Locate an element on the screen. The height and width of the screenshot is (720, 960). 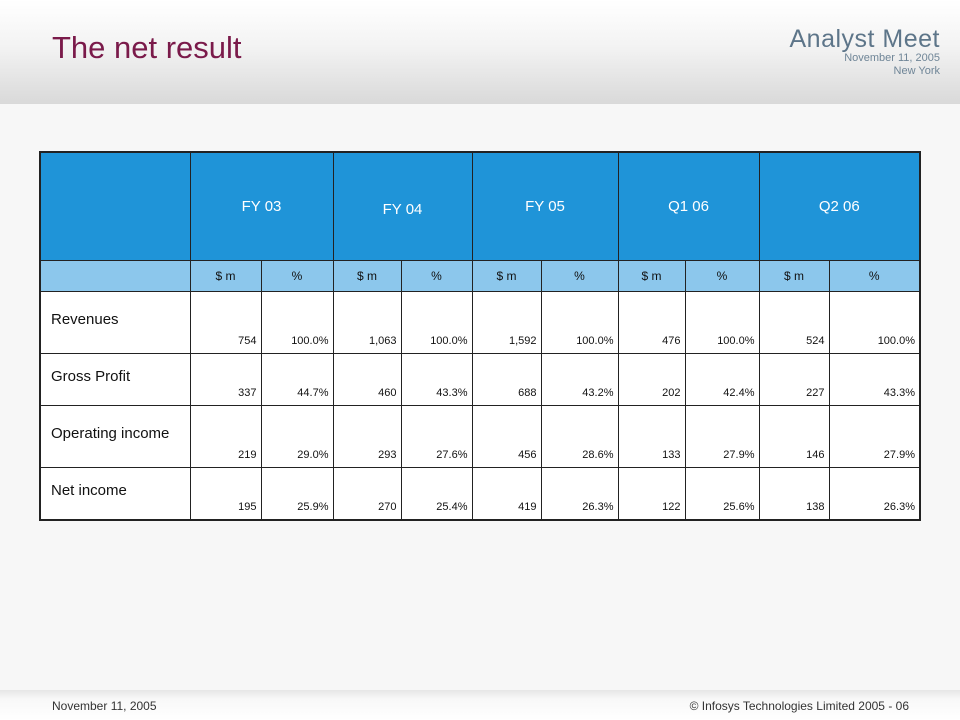
footer-date: November 11, 2005 is located at coordinates (104, 706).